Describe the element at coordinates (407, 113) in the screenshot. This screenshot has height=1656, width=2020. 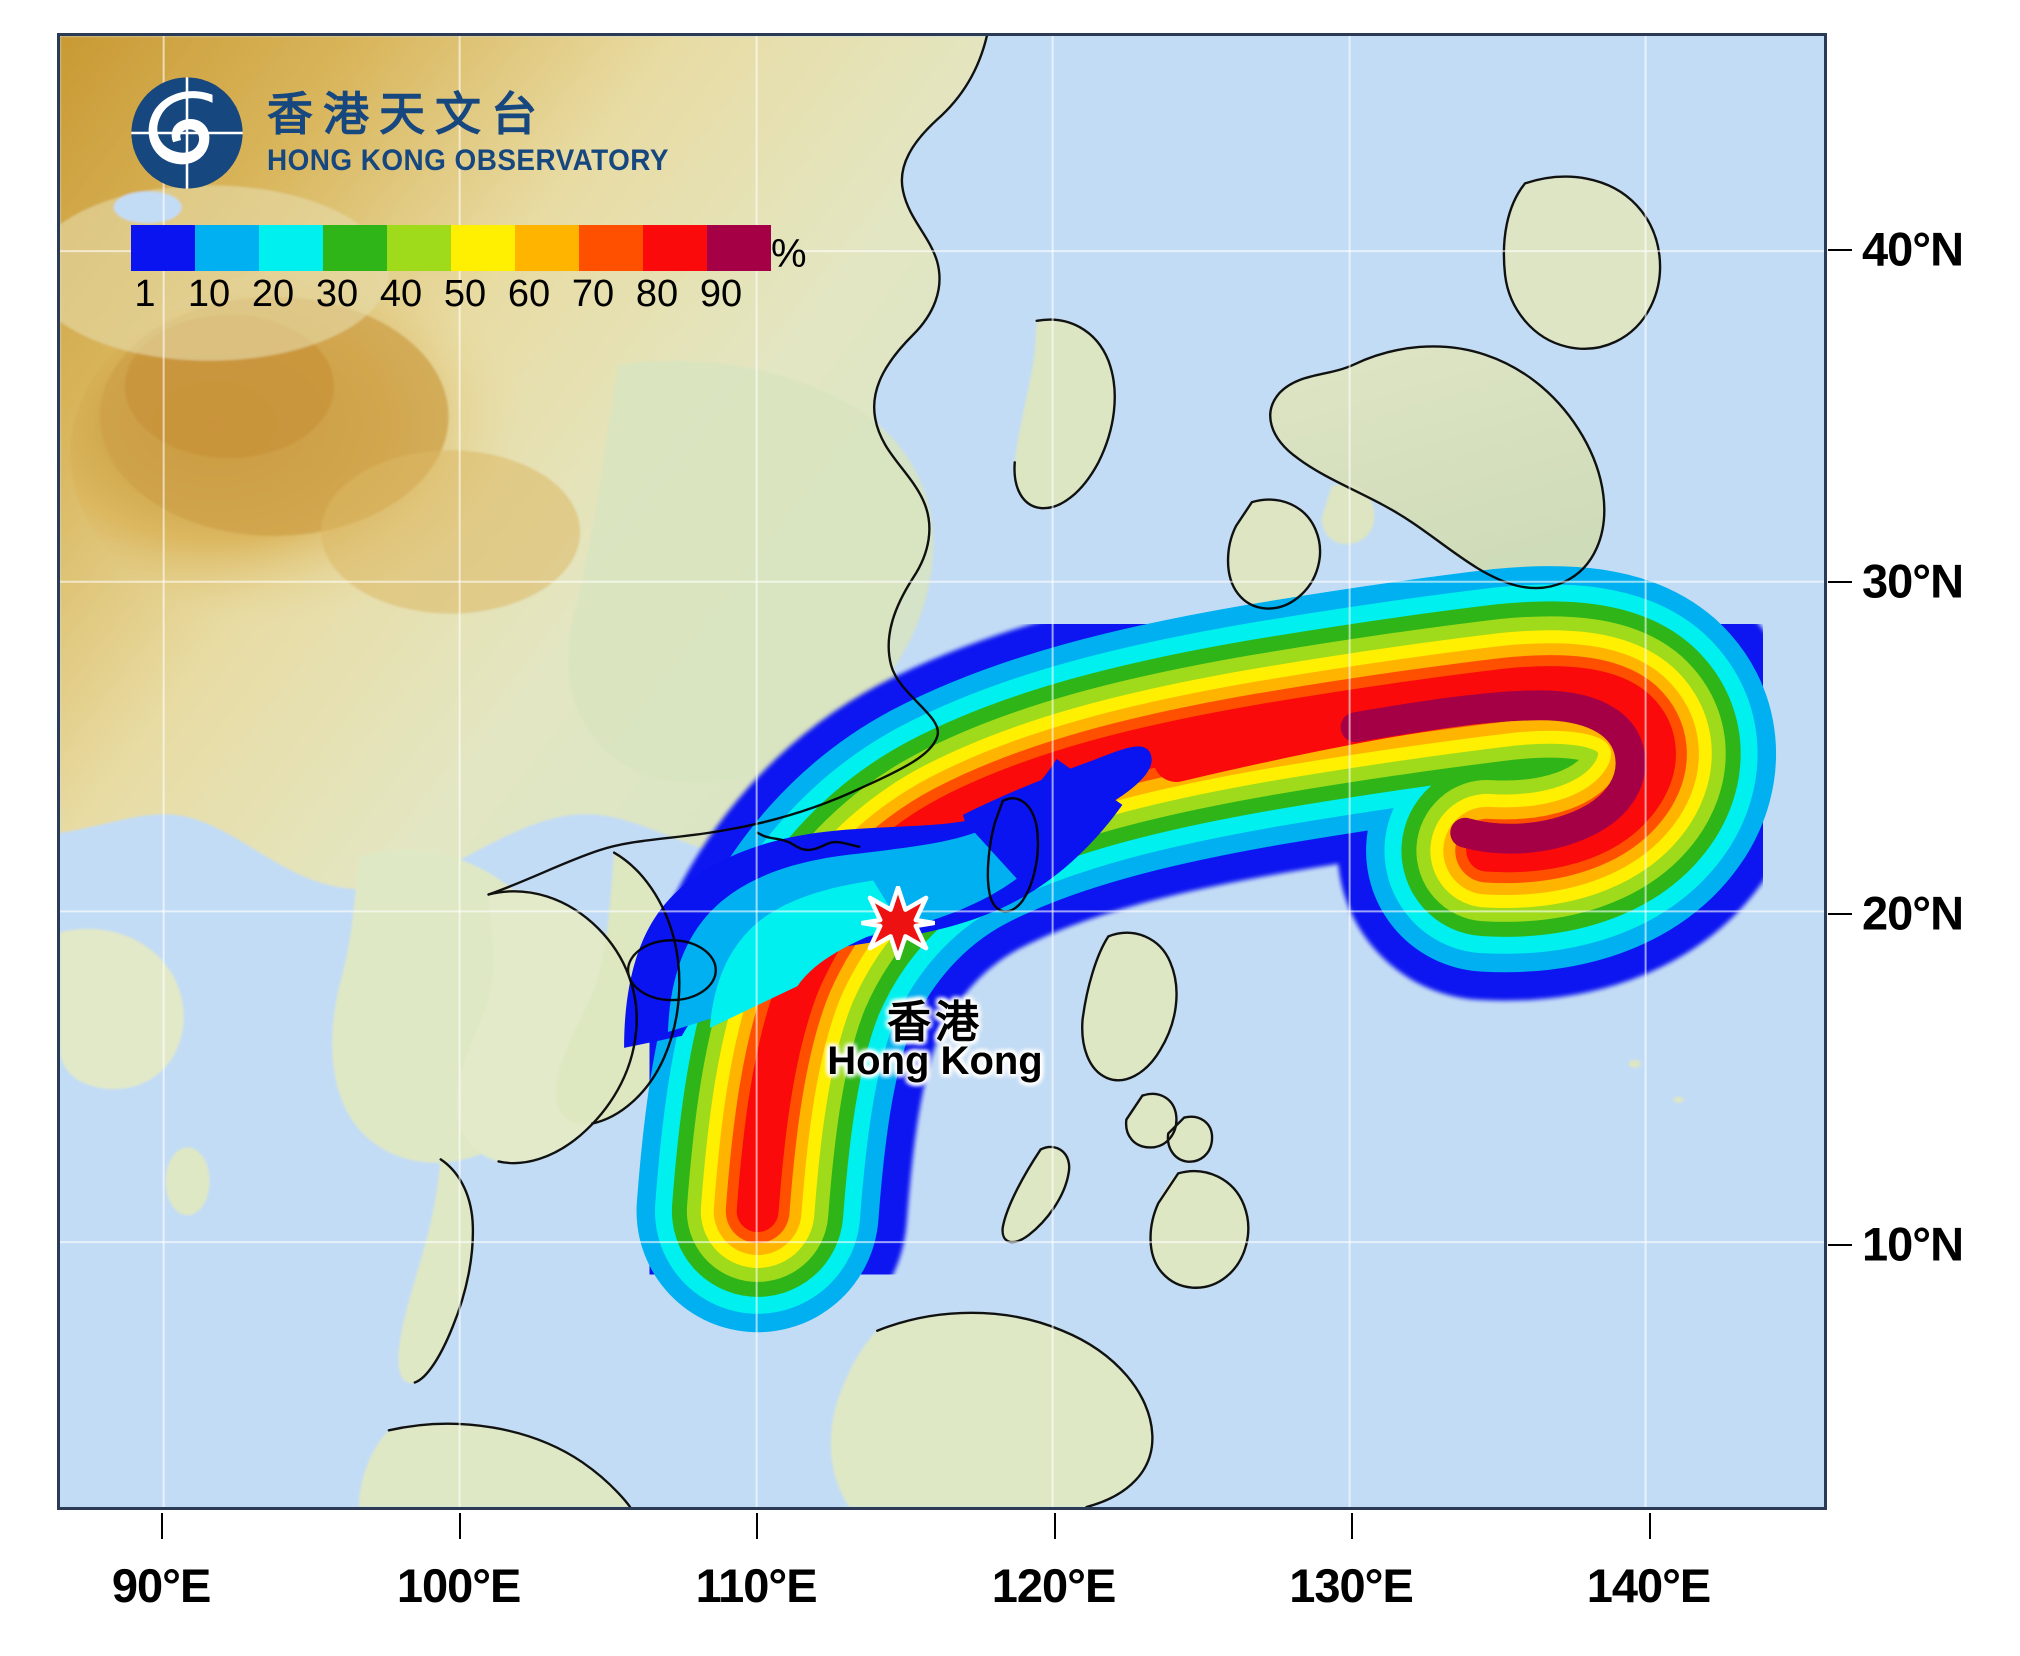
I see `hko-name-chinese: 香港天文台` at that location.